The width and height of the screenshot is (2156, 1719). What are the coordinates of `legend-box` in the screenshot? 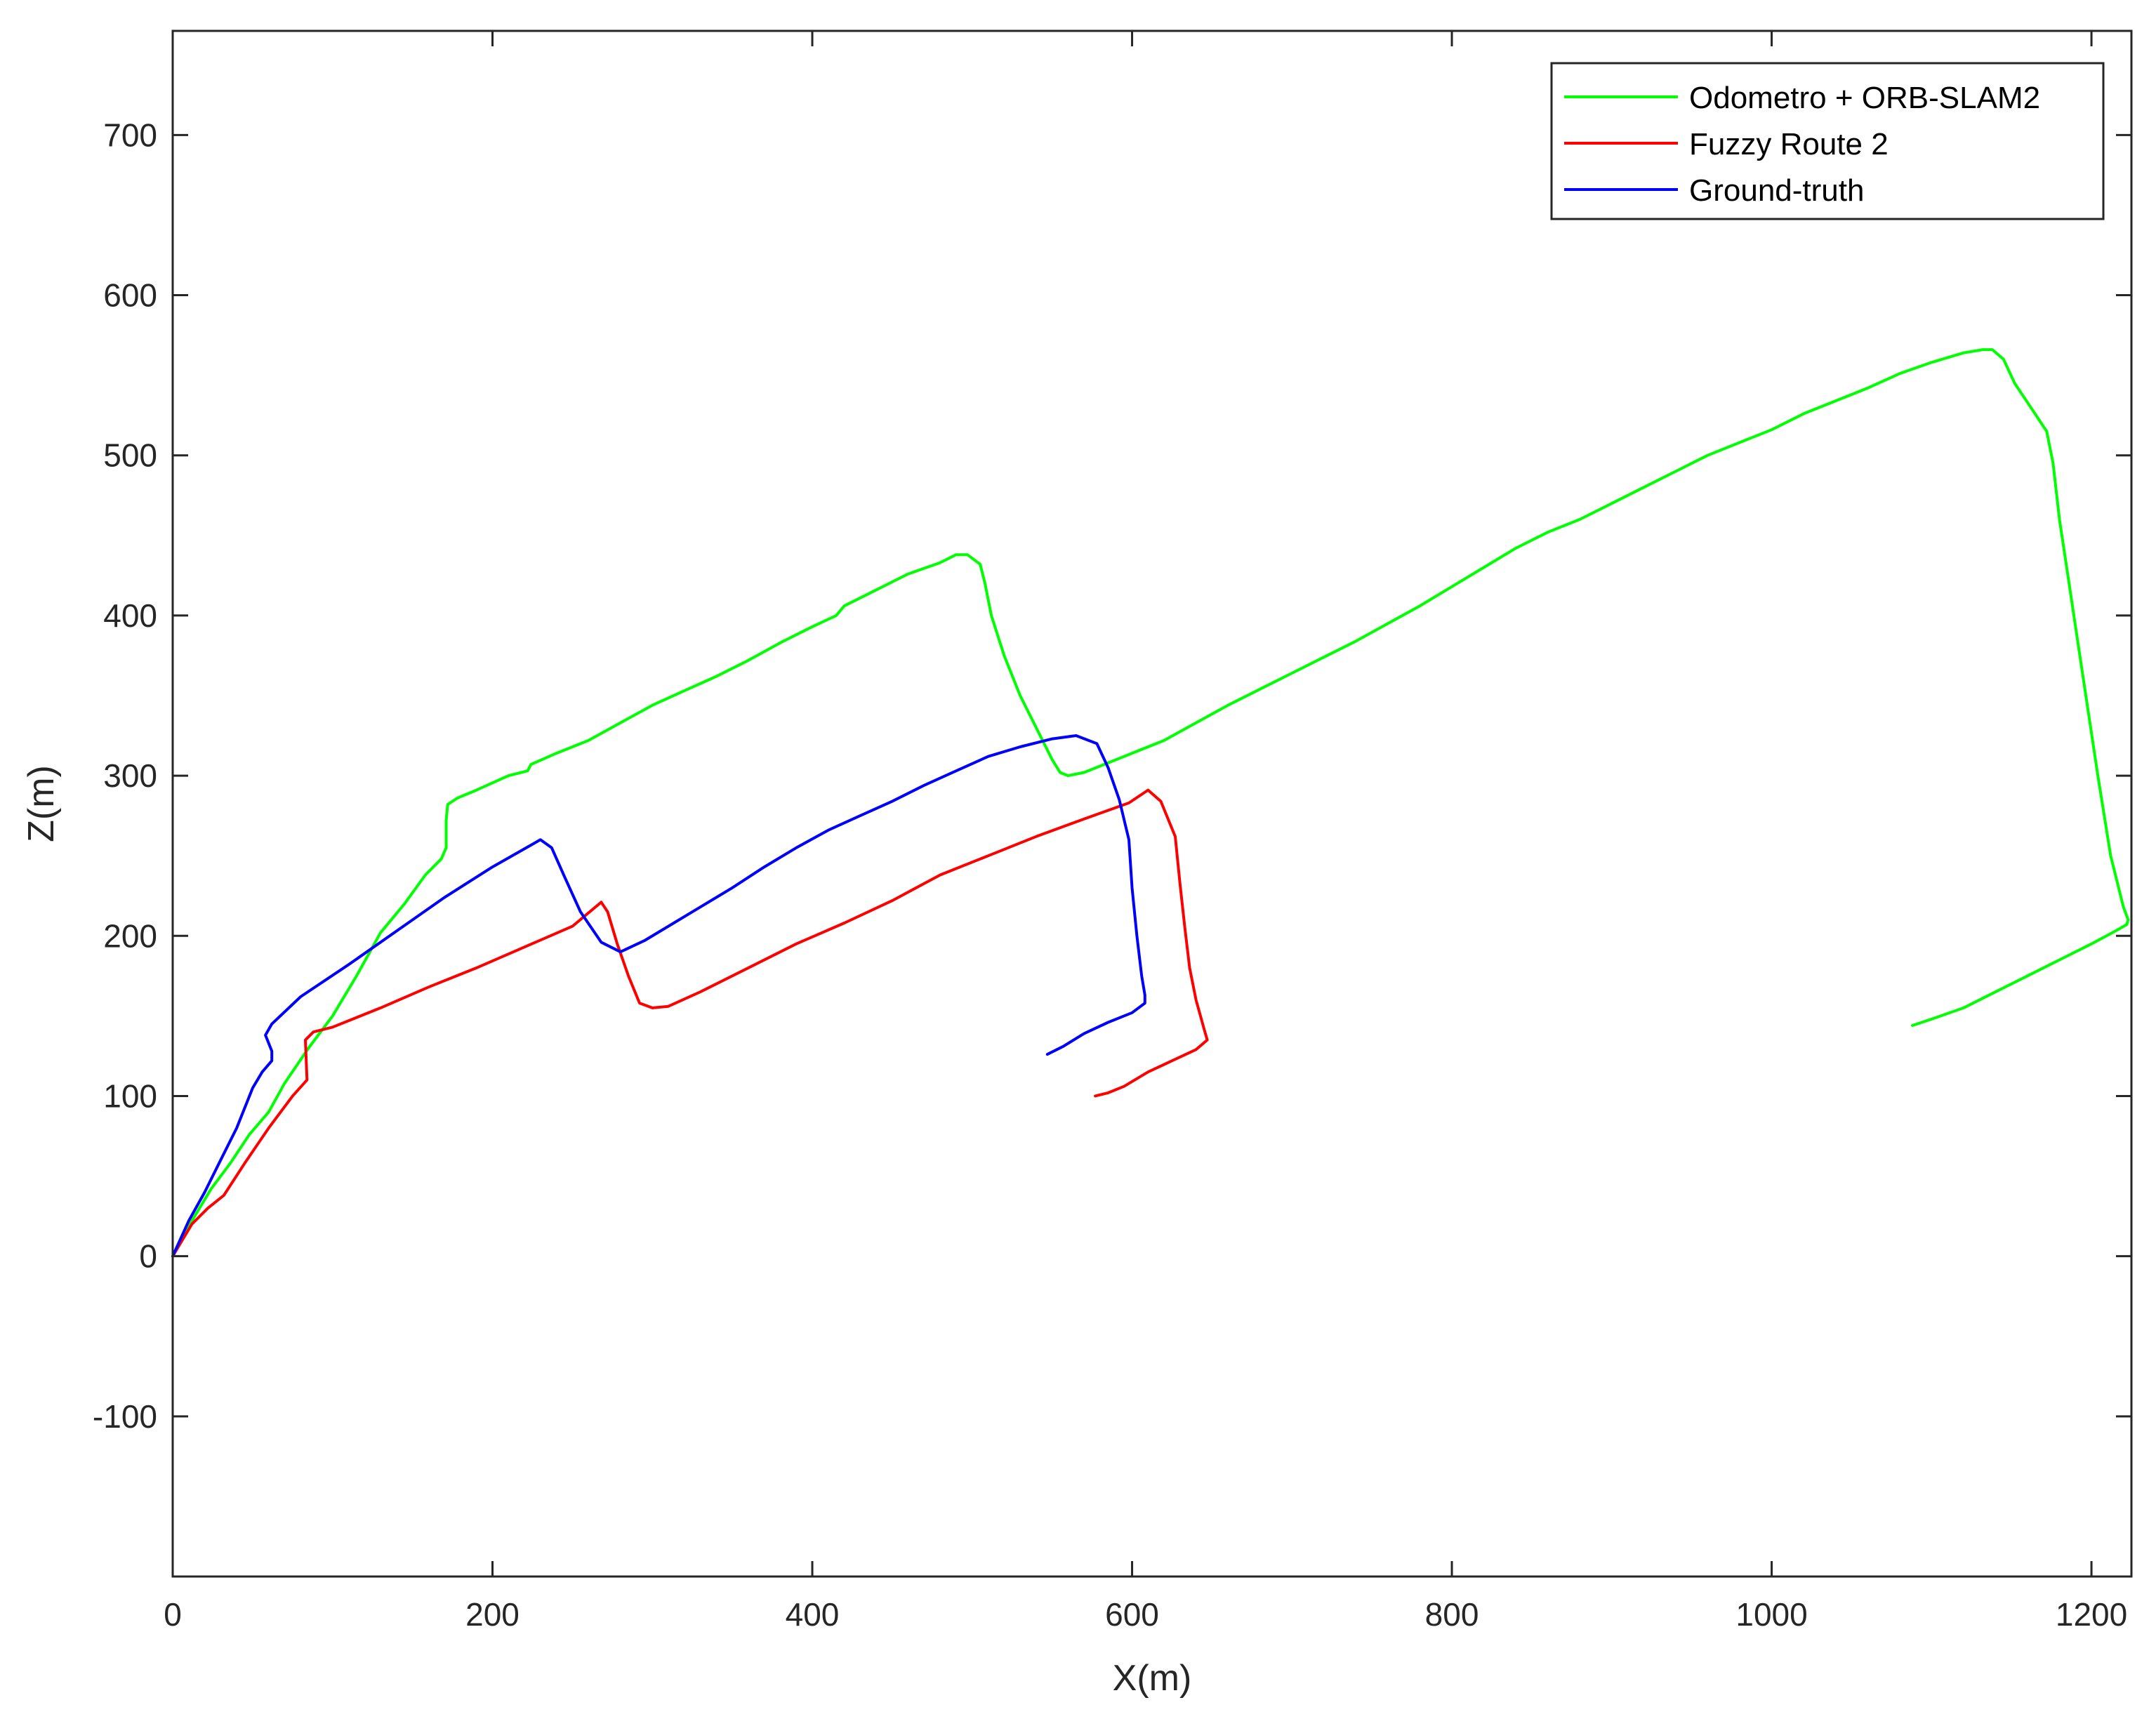 It's located at (1827, 141).